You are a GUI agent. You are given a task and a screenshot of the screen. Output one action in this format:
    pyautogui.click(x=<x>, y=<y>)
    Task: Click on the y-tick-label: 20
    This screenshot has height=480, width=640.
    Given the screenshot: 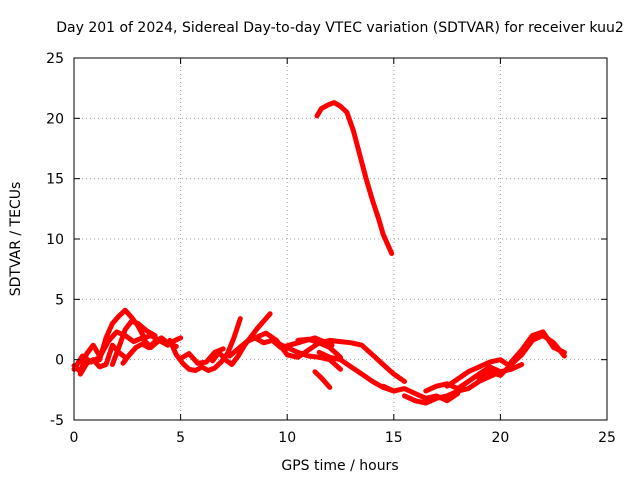 What is the action you would take?
    pyautogui.click(x=55, y=119)
    